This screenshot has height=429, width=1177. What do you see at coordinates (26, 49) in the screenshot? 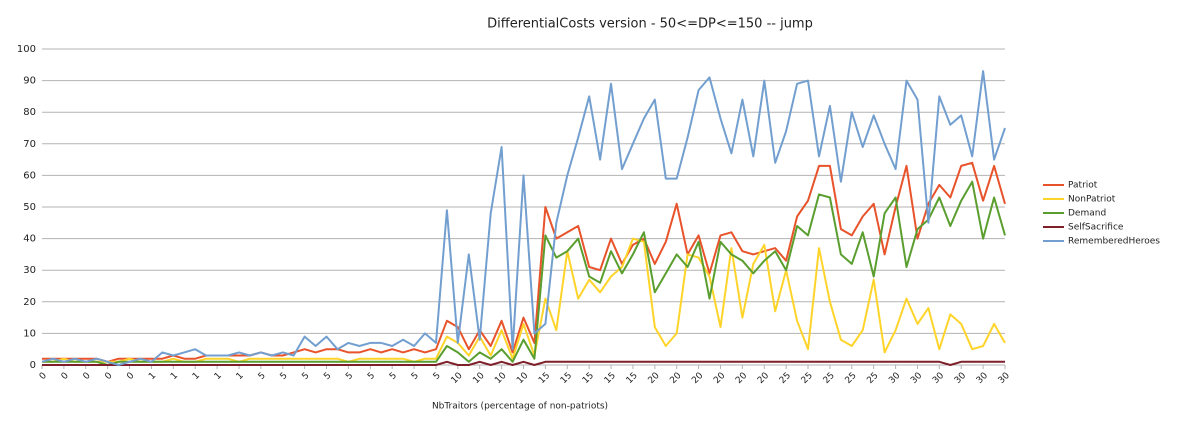
I see `y-tick-label: 100` at bounding box center [26, 49].